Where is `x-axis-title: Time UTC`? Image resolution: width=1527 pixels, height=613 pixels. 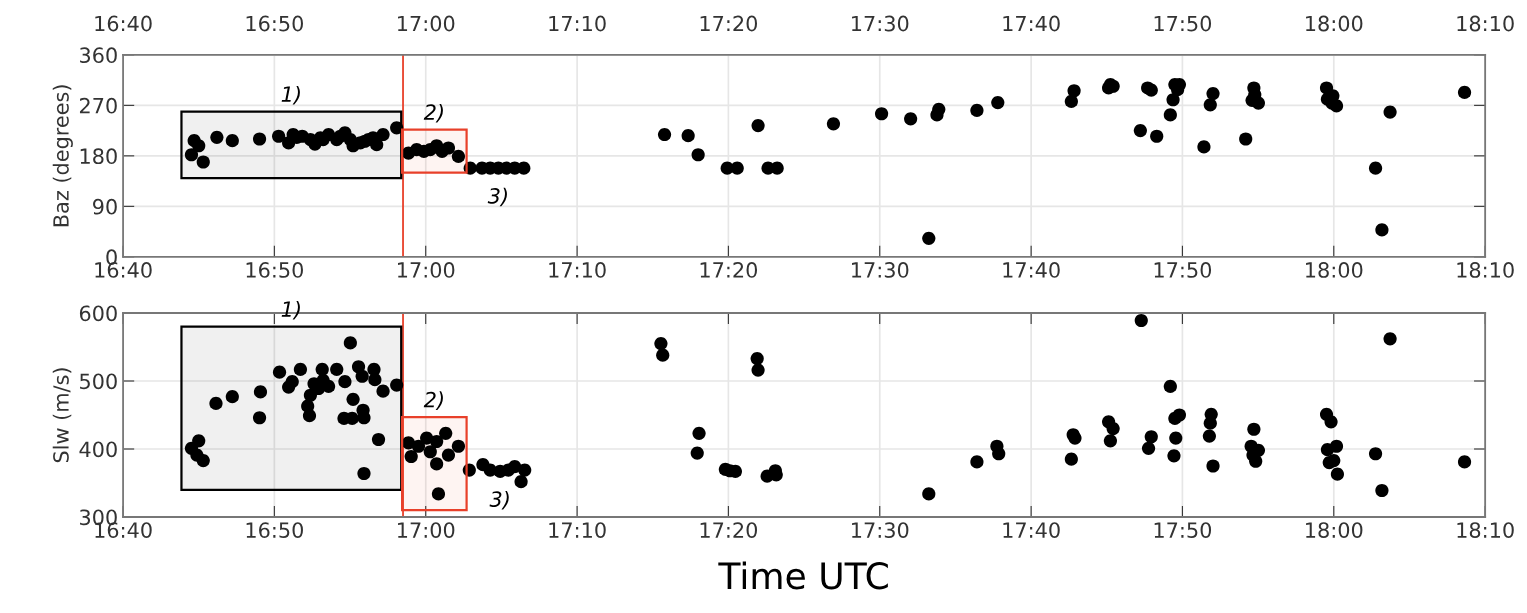
x-axis-title: Time UTC is located at coordinates (803, 575).